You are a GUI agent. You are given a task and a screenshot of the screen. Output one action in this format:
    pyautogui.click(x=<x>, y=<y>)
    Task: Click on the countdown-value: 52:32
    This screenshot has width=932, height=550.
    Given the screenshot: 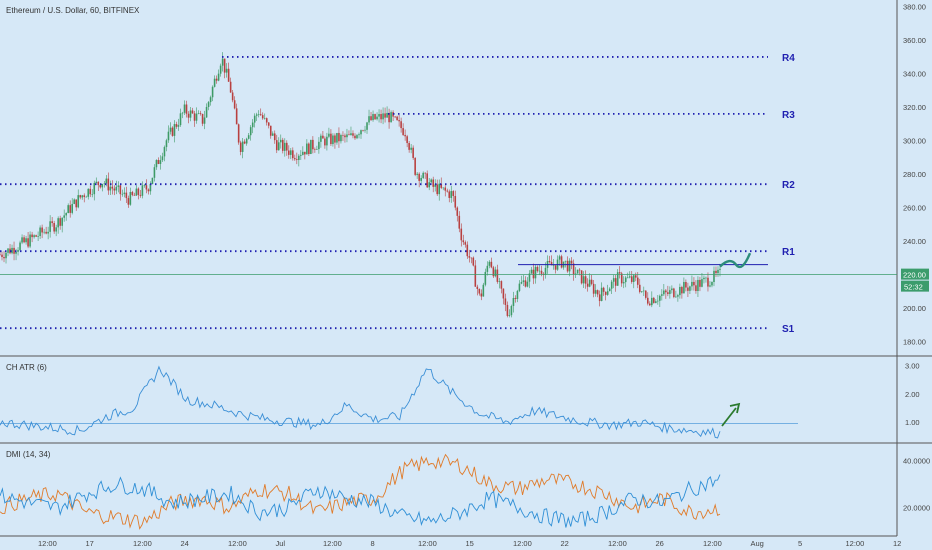 What is the action you would take?
    pyautogui.click(x=913, y=287)
    